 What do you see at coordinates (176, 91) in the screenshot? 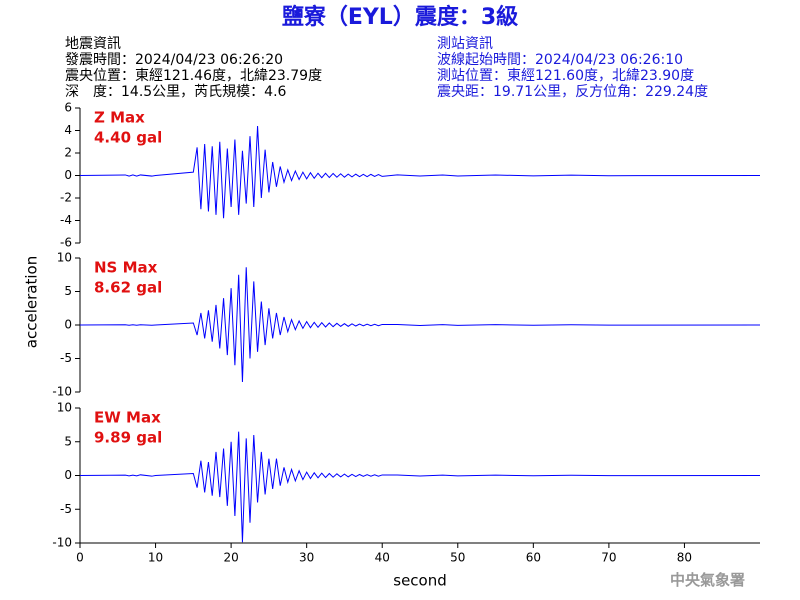
I see `event-info-line: 深 度：14.5公里，芮氏規模：4.6` at bounding box center [176, 91].